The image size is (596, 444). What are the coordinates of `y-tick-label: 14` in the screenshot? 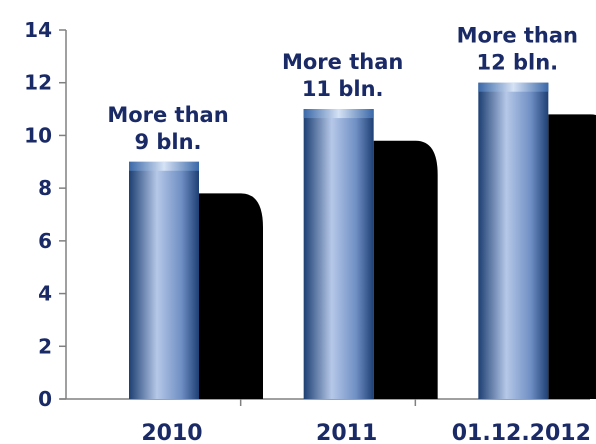 It's located at (38, 30).